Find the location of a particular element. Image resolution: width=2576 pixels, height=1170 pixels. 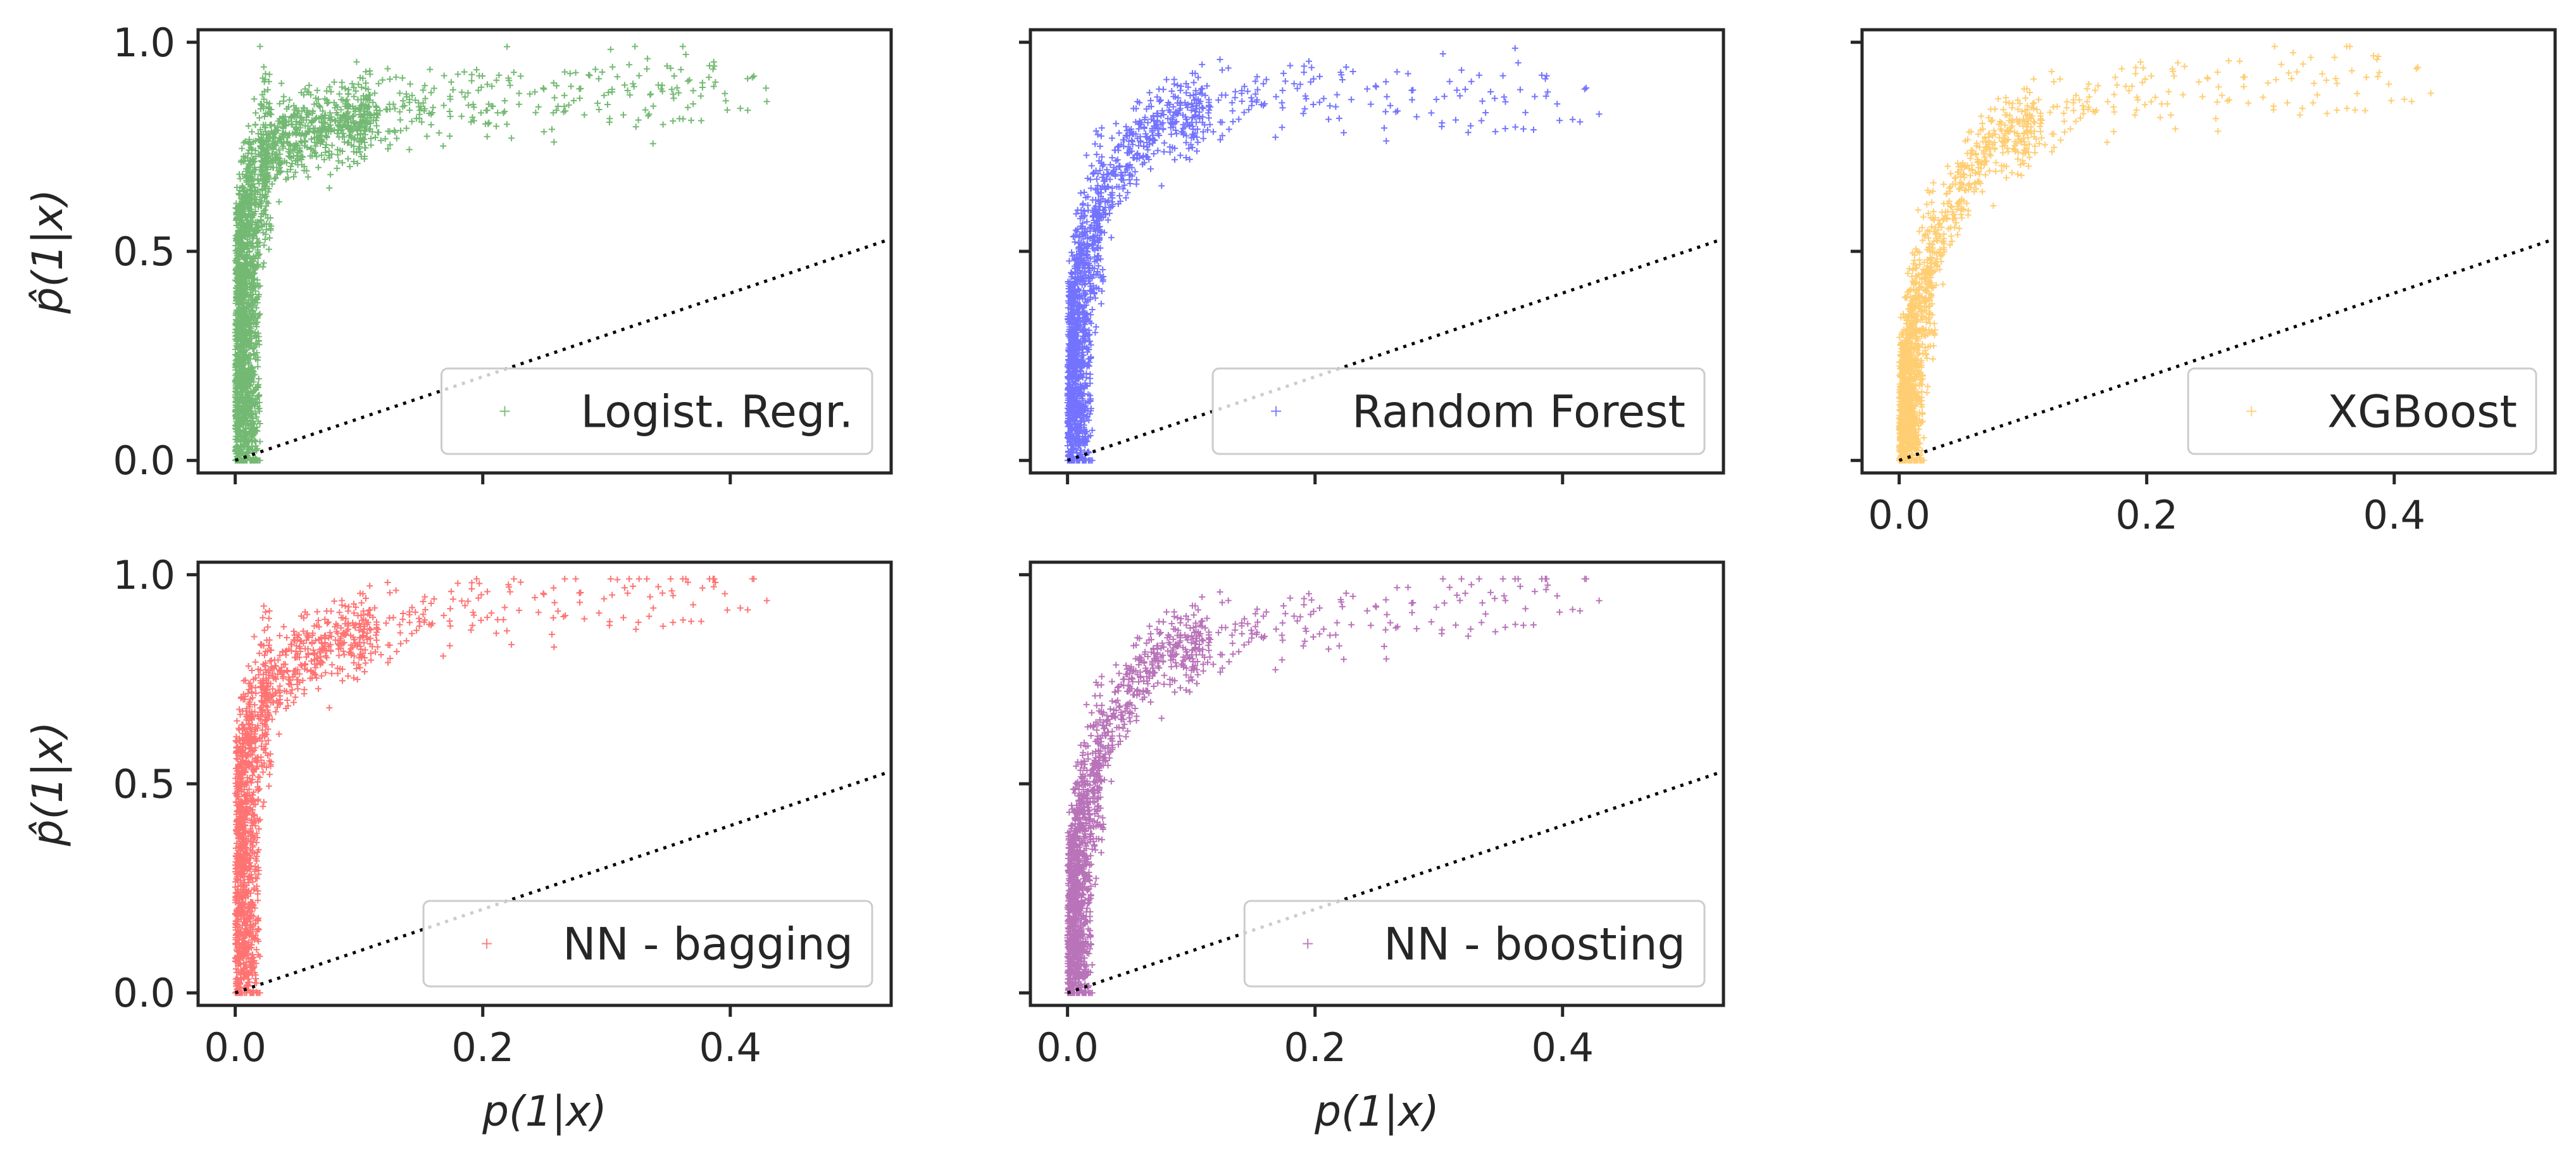

legend-label: Random Forest is located at coordinates (1518, 412).